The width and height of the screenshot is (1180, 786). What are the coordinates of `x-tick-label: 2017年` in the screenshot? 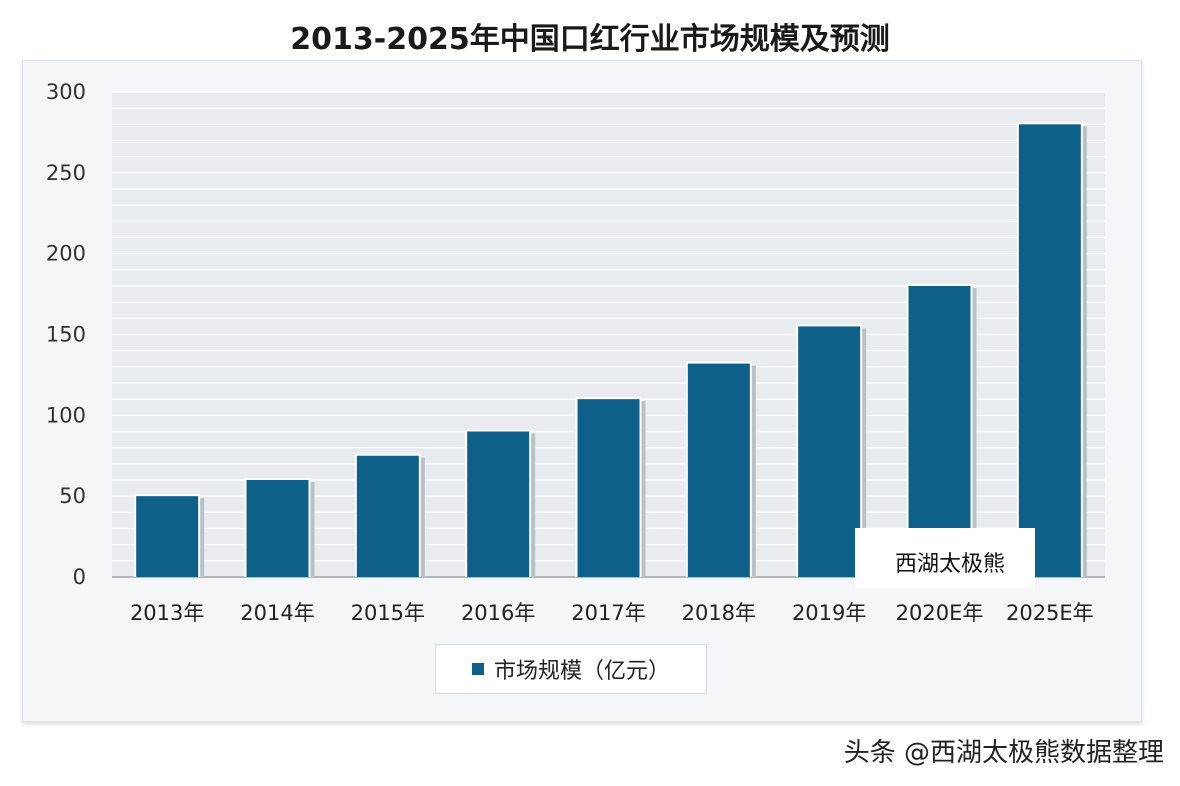 It's located at (608, 613).